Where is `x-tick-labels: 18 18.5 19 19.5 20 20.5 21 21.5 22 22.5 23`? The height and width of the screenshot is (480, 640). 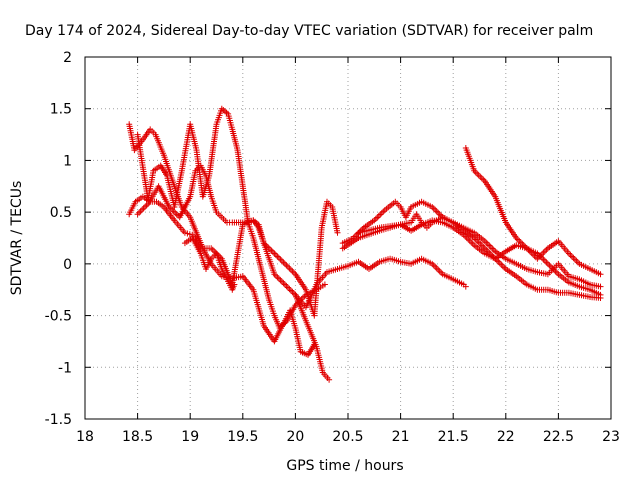 x-tick-labels: 18 18.5 19 19.5 20 20.5 21 21.5 22 22.5 23 is located at coordinates (348, 437).